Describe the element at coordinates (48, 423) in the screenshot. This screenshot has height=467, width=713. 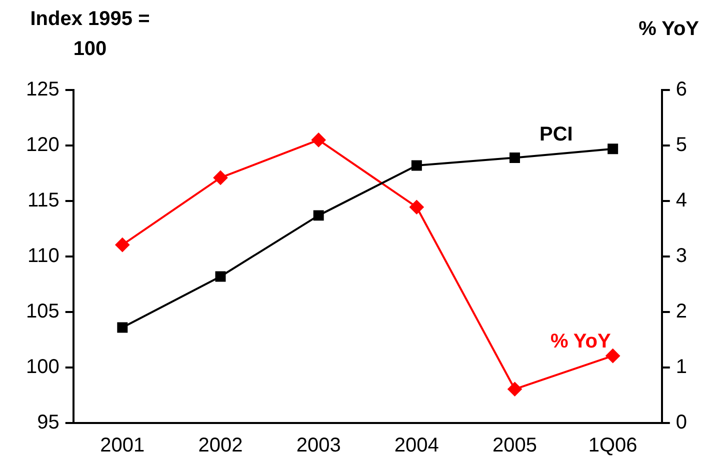
I see `y-tick-label: 95` at that location.